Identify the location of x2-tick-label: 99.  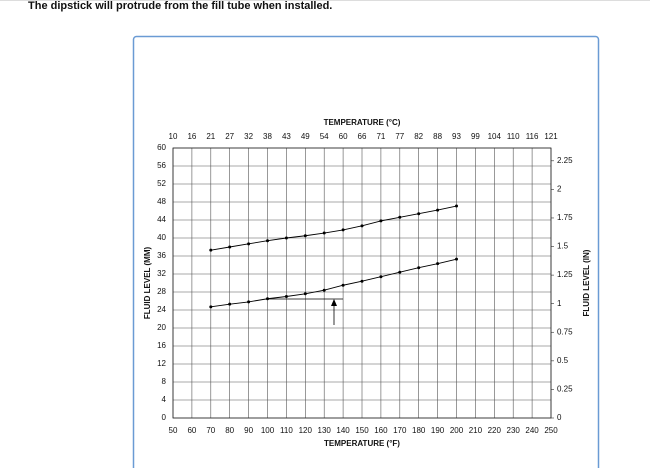
(475, 136).